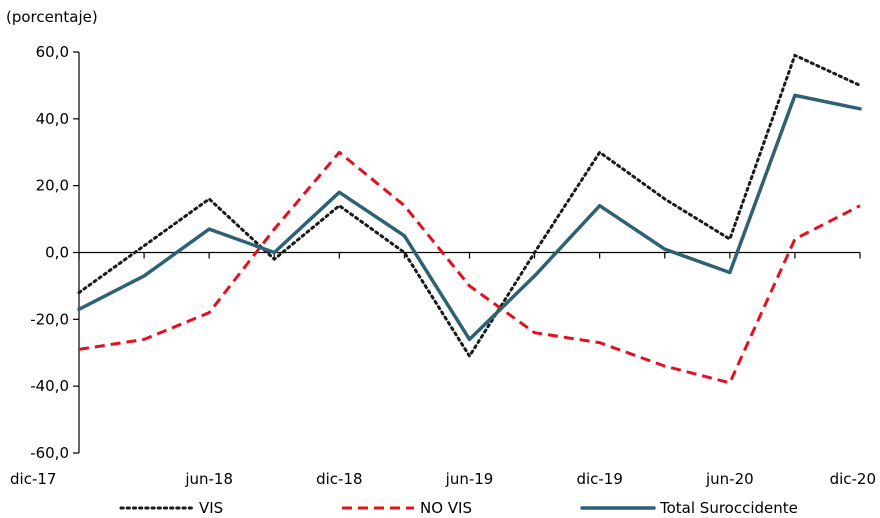 This screenshot has width=880, height=518. Describe the element at coordinates (49, 453) in the screenshot. I see `y-tick-label: -60,0` at that location.